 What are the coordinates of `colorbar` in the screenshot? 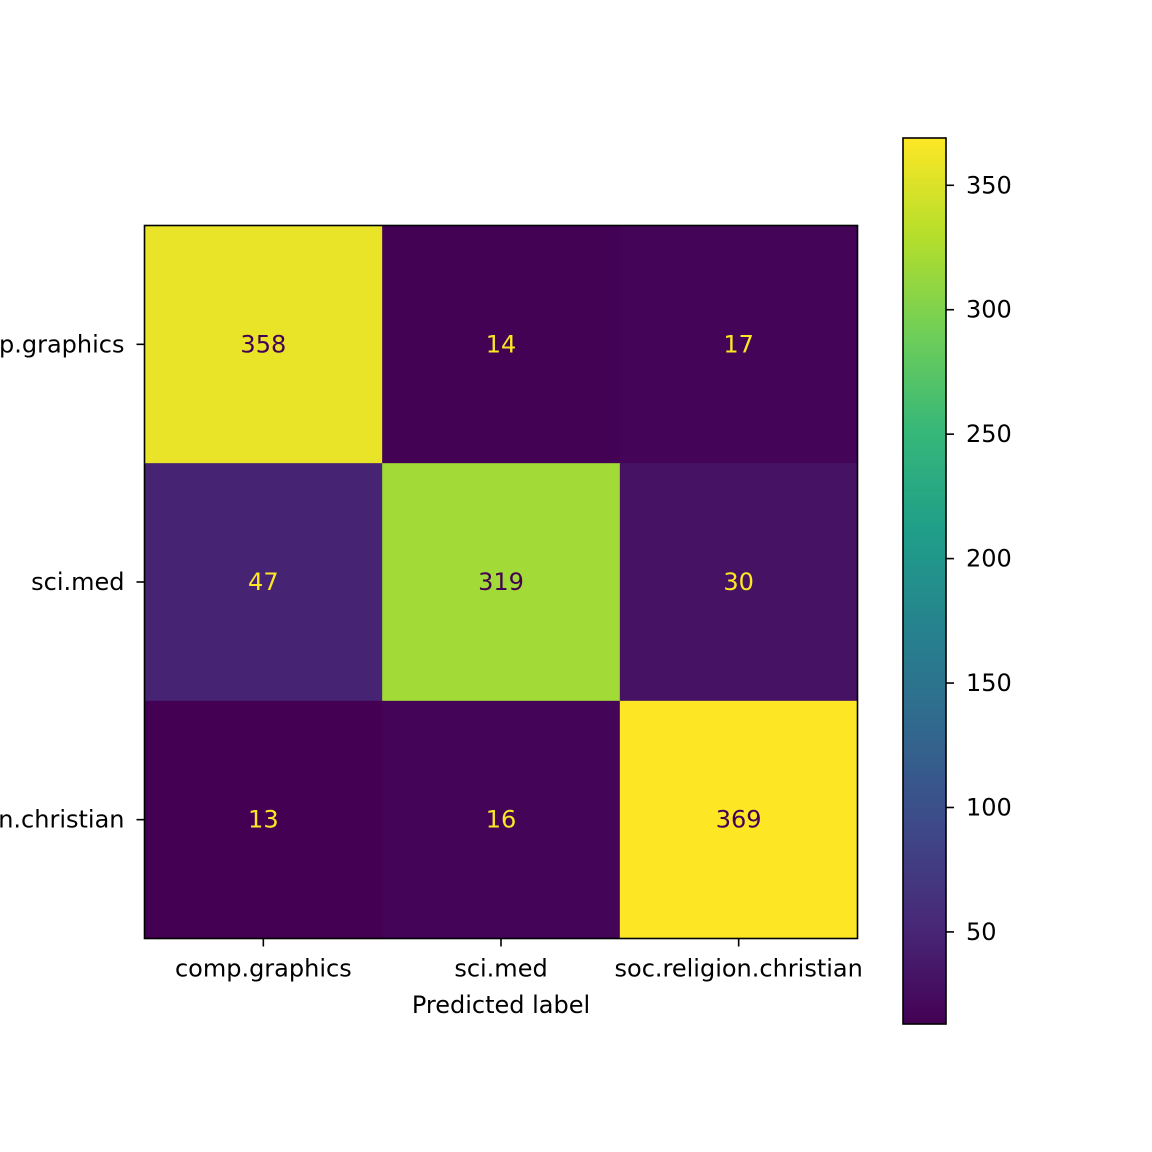 It's located at (924, 581).